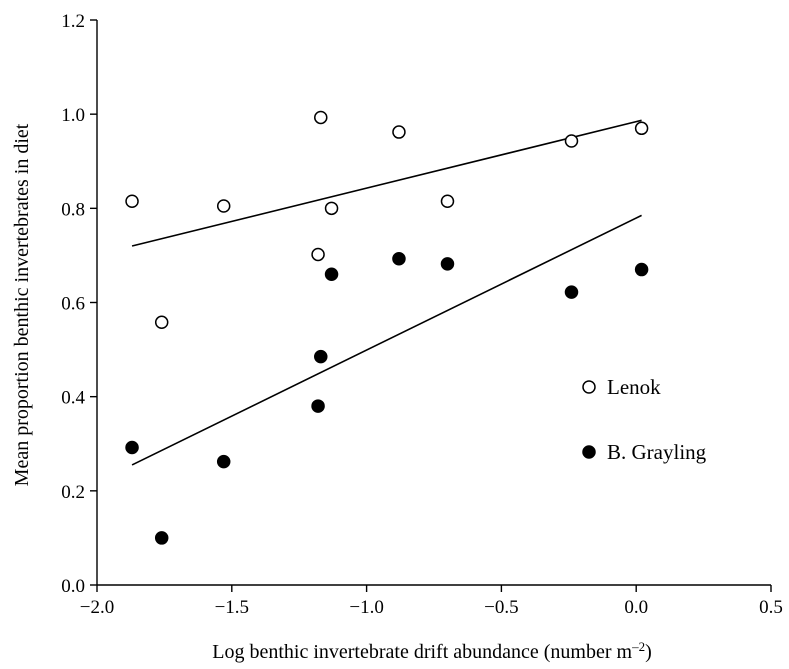  What do you see at coordinates (366, 607) in the screenshot?
I see `x-tick-label: −1.0` at bounding box center [366, 607].